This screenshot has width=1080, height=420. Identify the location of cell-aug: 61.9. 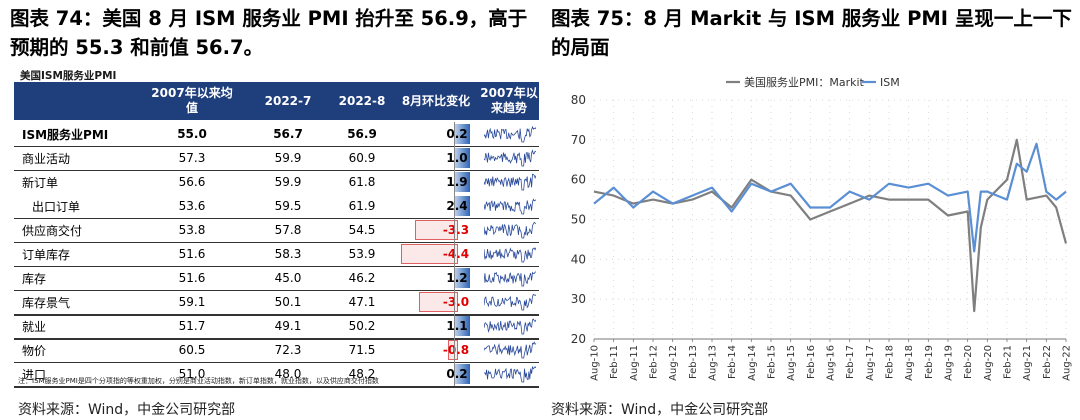
(362, 206).